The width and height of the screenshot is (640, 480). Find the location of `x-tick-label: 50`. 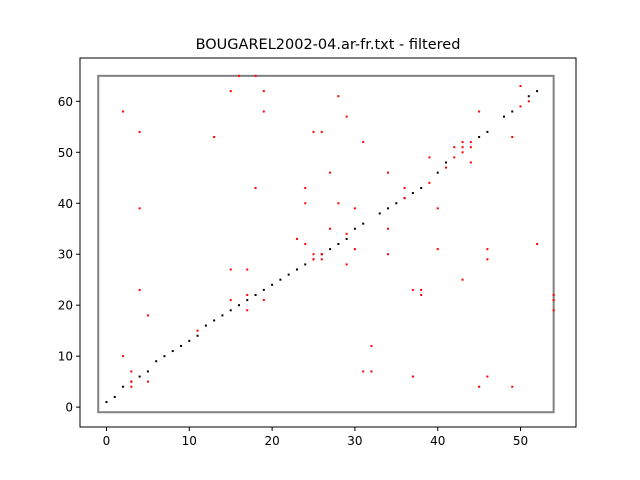

x-tick-label: 50 is located at coordinates (520, 441).